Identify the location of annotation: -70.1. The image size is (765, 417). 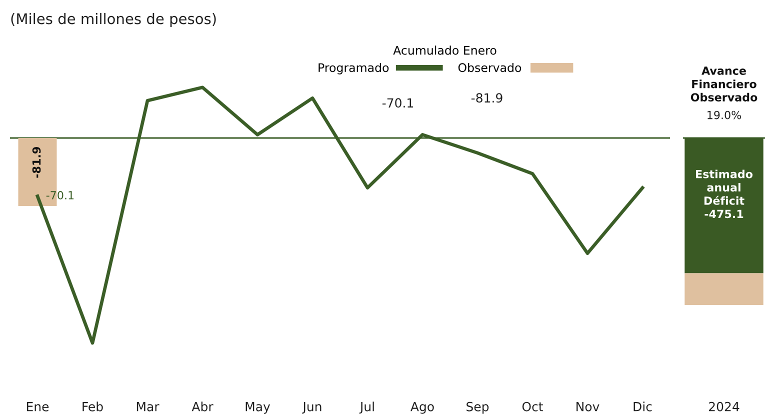
(398, 103).